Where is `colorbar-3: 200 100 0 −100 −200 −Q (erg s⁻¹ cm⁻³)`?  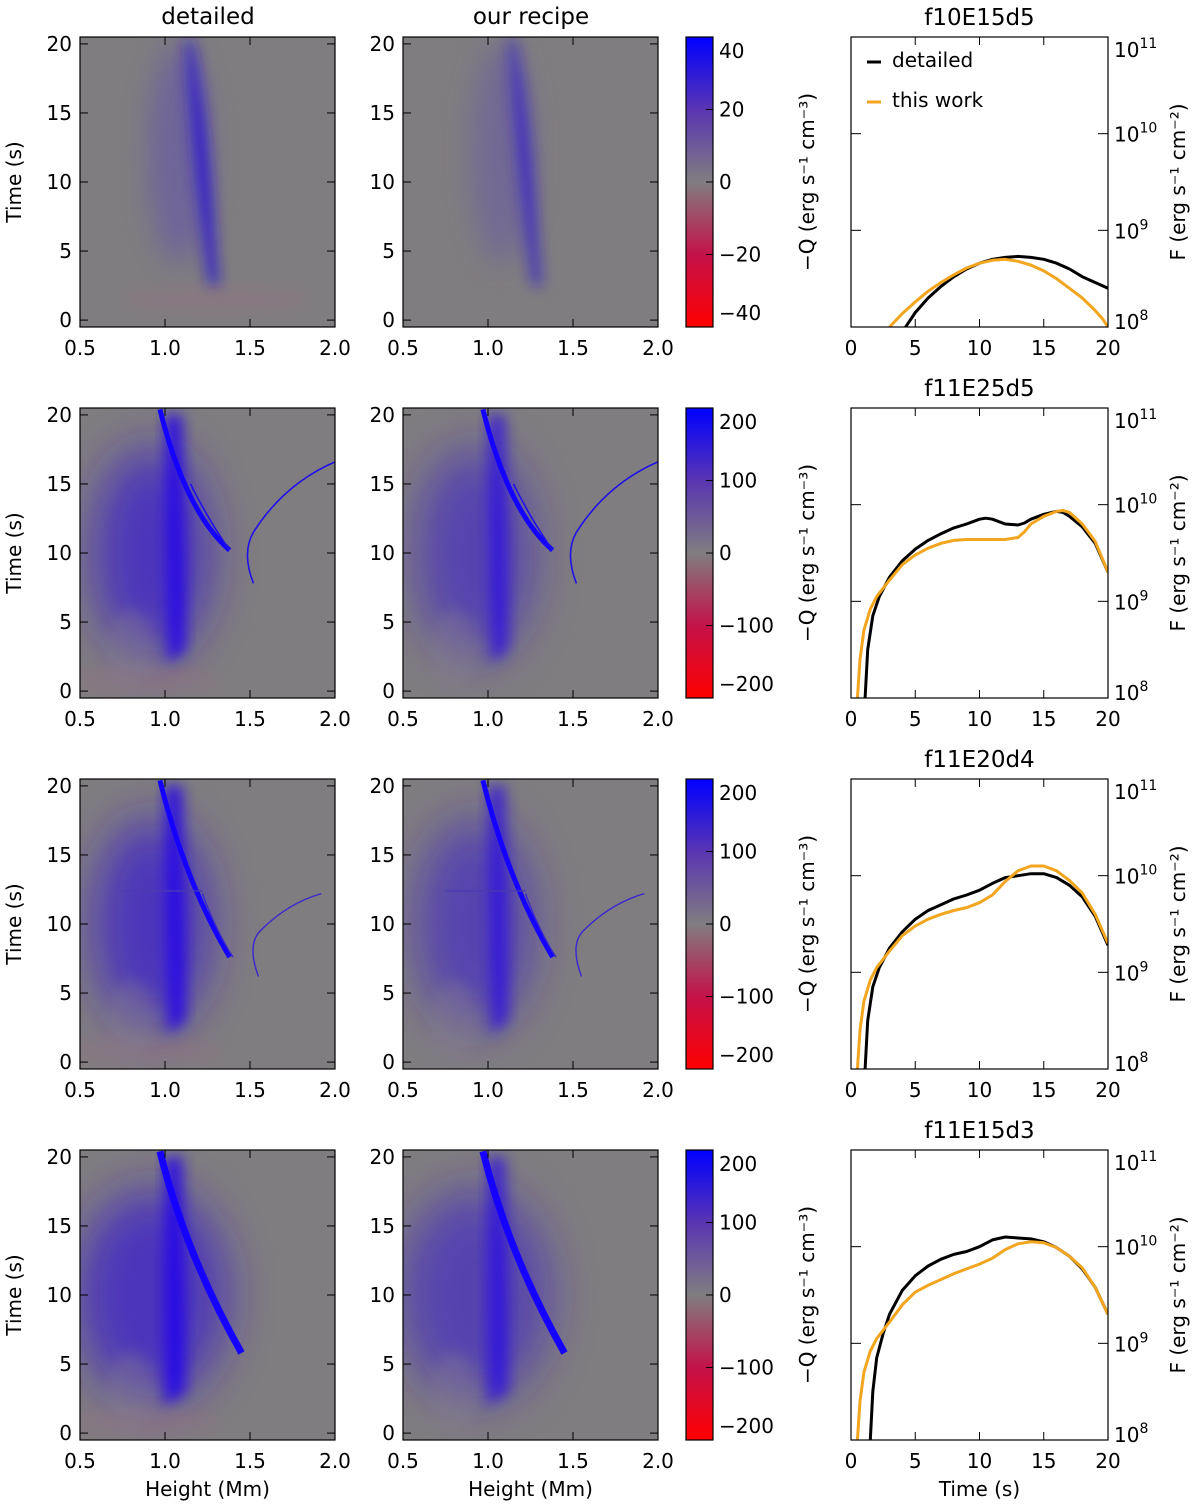 colorbar-3: 200 100 0 −100 −200 −Q (erg s⁻¹ cm⁻³) is located at coordinates (752, 924).